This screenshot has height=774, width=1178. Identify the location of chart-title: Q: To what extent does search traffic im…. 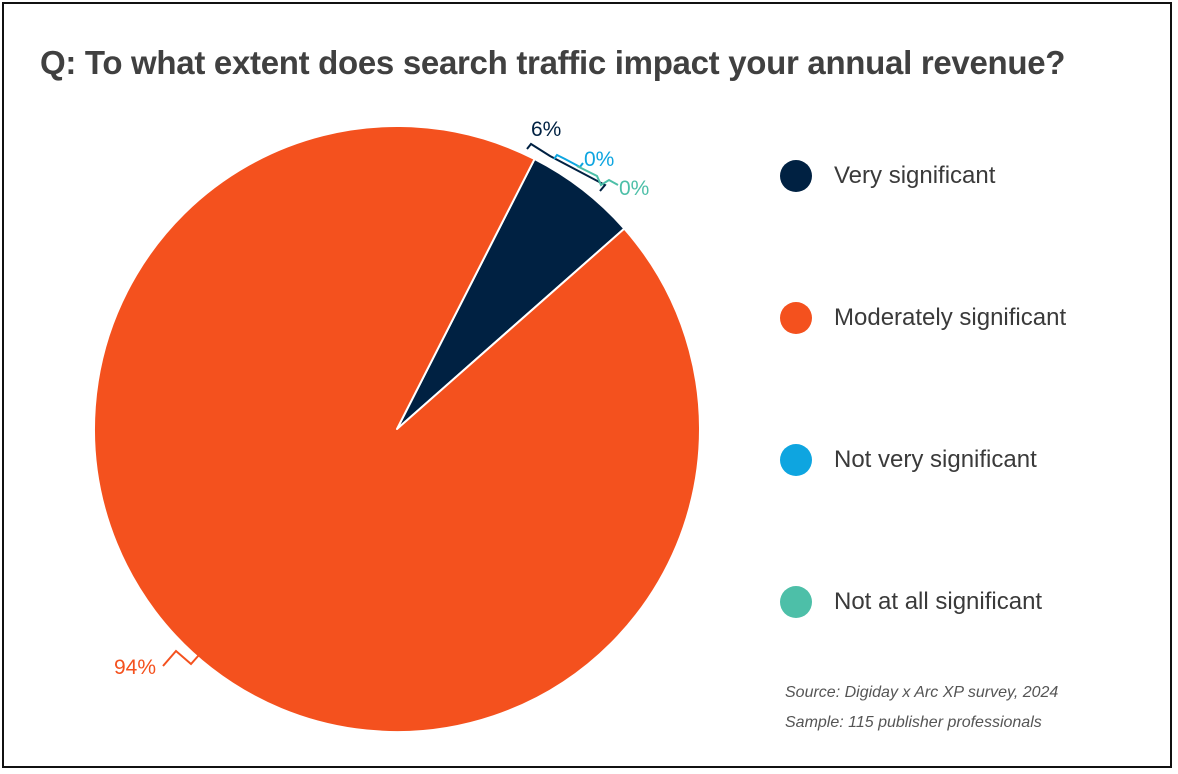
(553, 62).